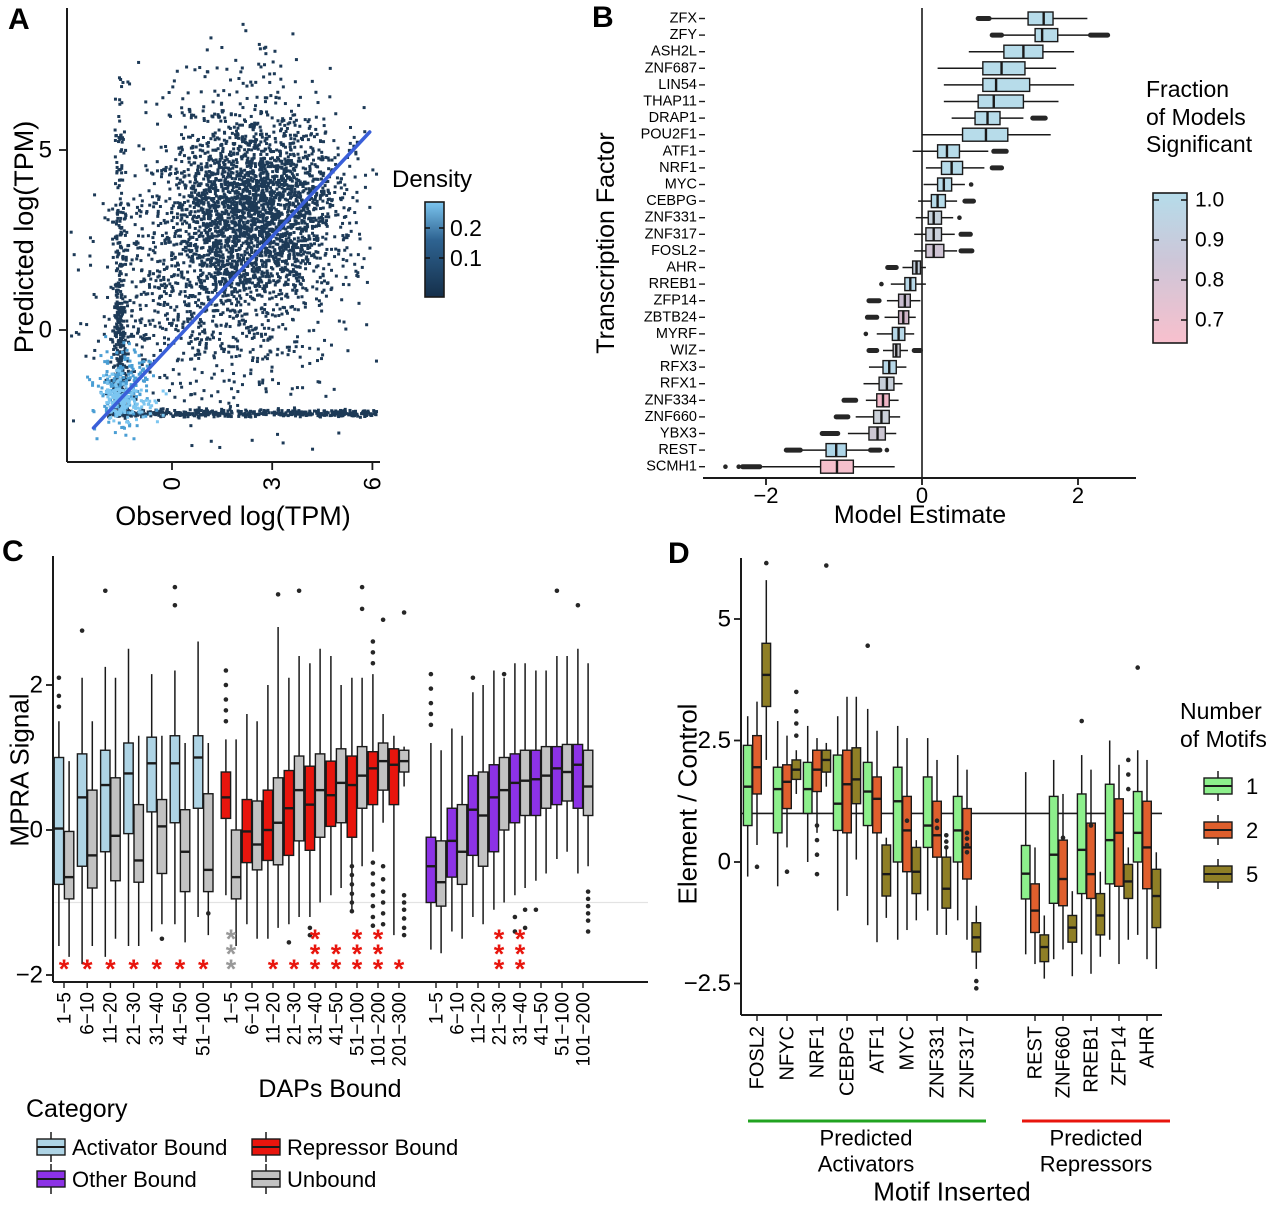 Image resolution: width=1280 pixels, height=1213 pixels. I want to click on panel-a-y-axis-title: Predicted log(TPM), so click(23, 237).